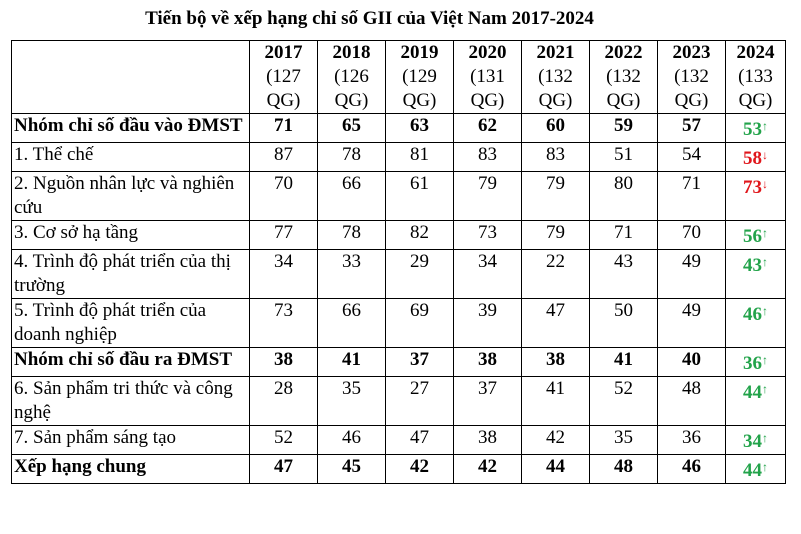  I want to click on indicator-name: 6. Sản phẩm tri thức và công nghệ, so click(130, 401).